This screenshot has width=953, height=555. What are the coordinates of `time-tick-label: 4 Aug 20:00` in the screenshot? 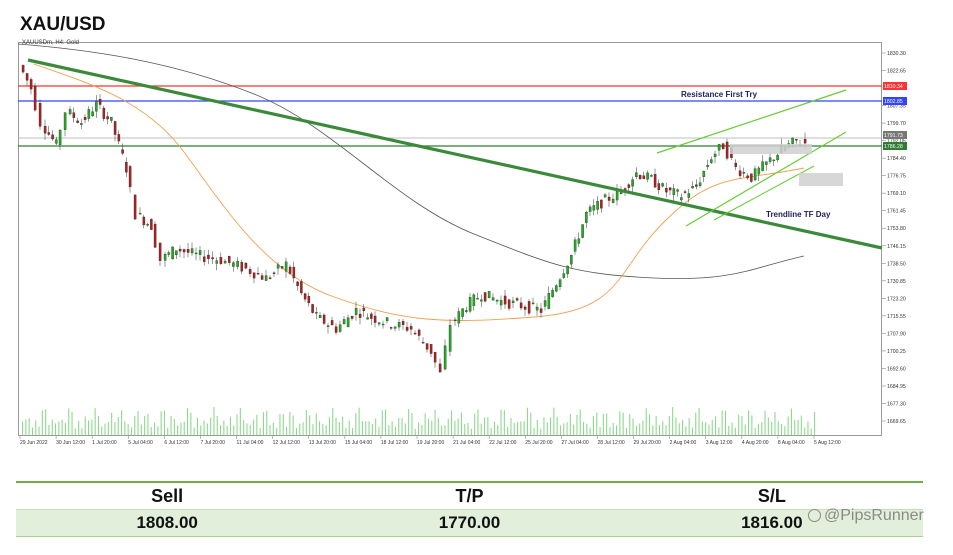 It's located at (755, 443).